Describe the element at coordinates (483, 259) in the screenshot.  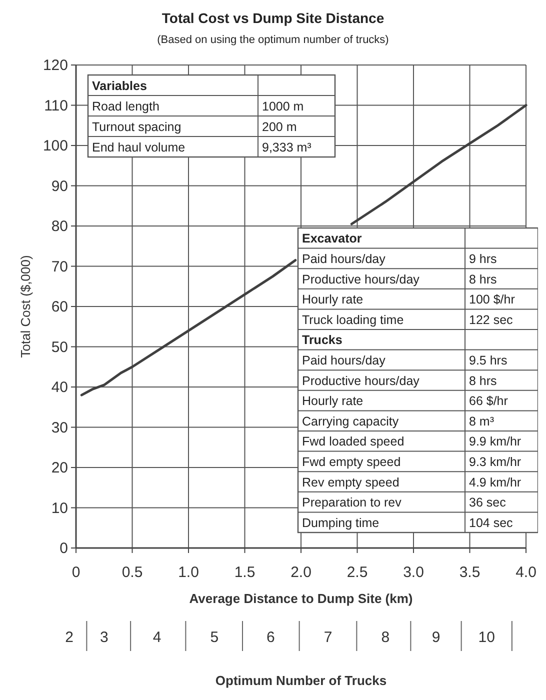
I see `annotation: 9 hrs` at that location.